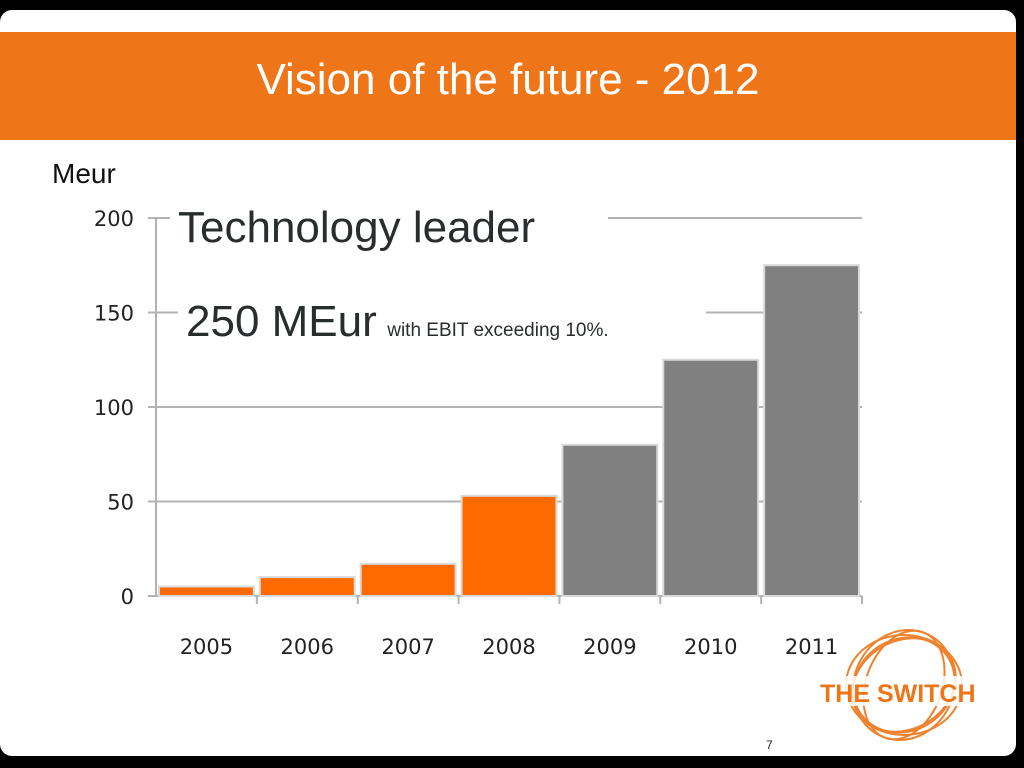 The width and height of the screenshot is (1024, 768). I want to click on y-tick-label: 0, so click(127, 597).